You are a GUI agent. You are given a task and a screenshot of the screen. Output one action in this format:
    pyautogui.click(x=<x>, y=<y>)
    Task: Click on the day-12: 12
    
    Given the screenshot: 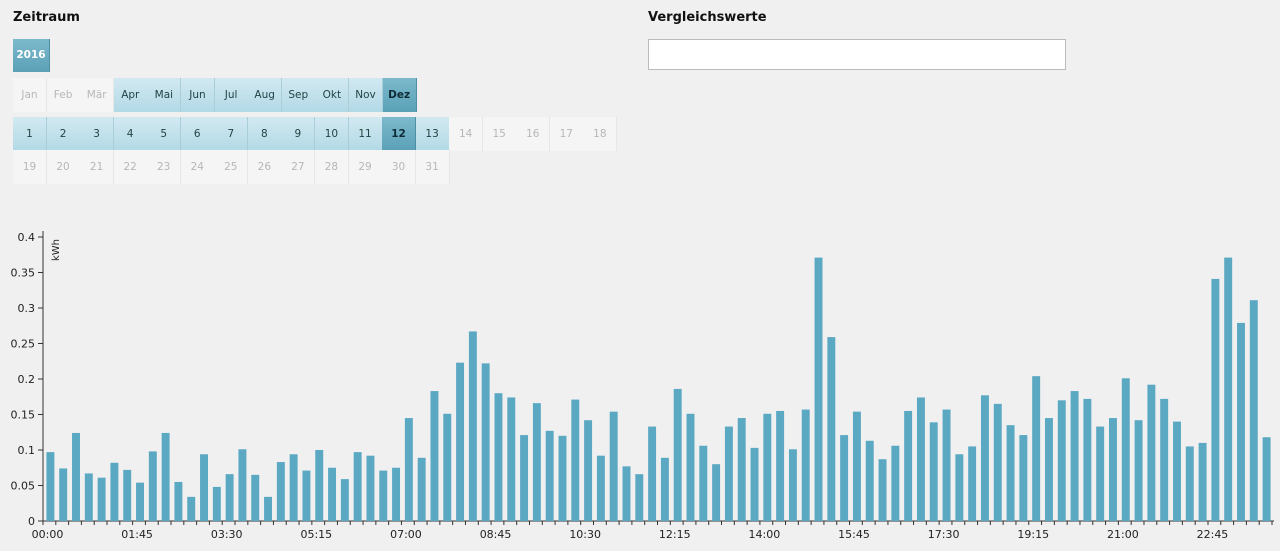 What is the action you would take?
    pyautogui.click(x=399, y=134)
    